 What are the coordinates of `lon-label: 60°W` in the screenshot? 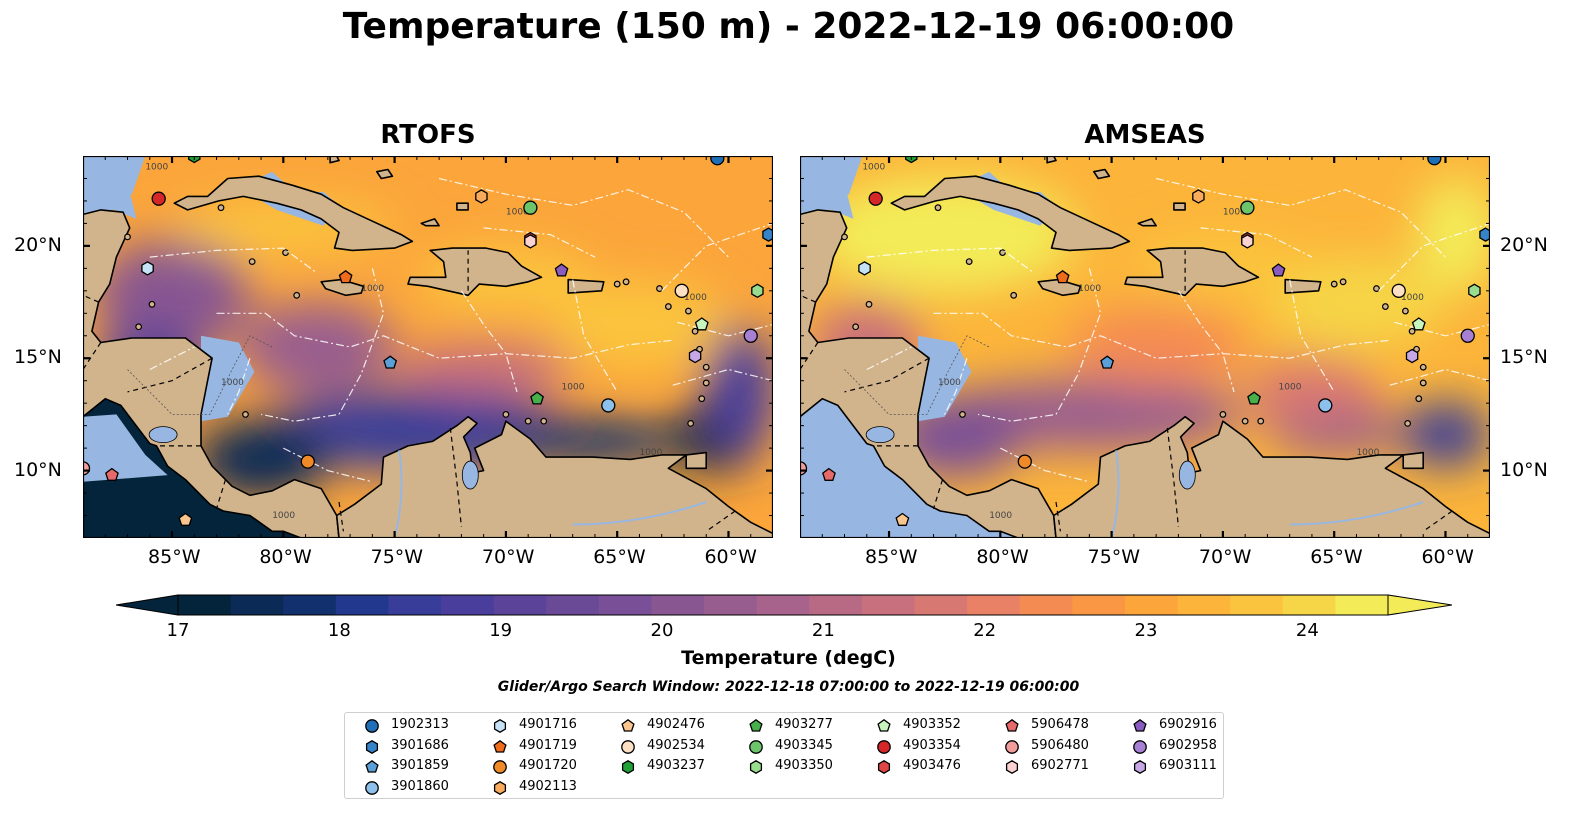 It's located at (1447, 557).